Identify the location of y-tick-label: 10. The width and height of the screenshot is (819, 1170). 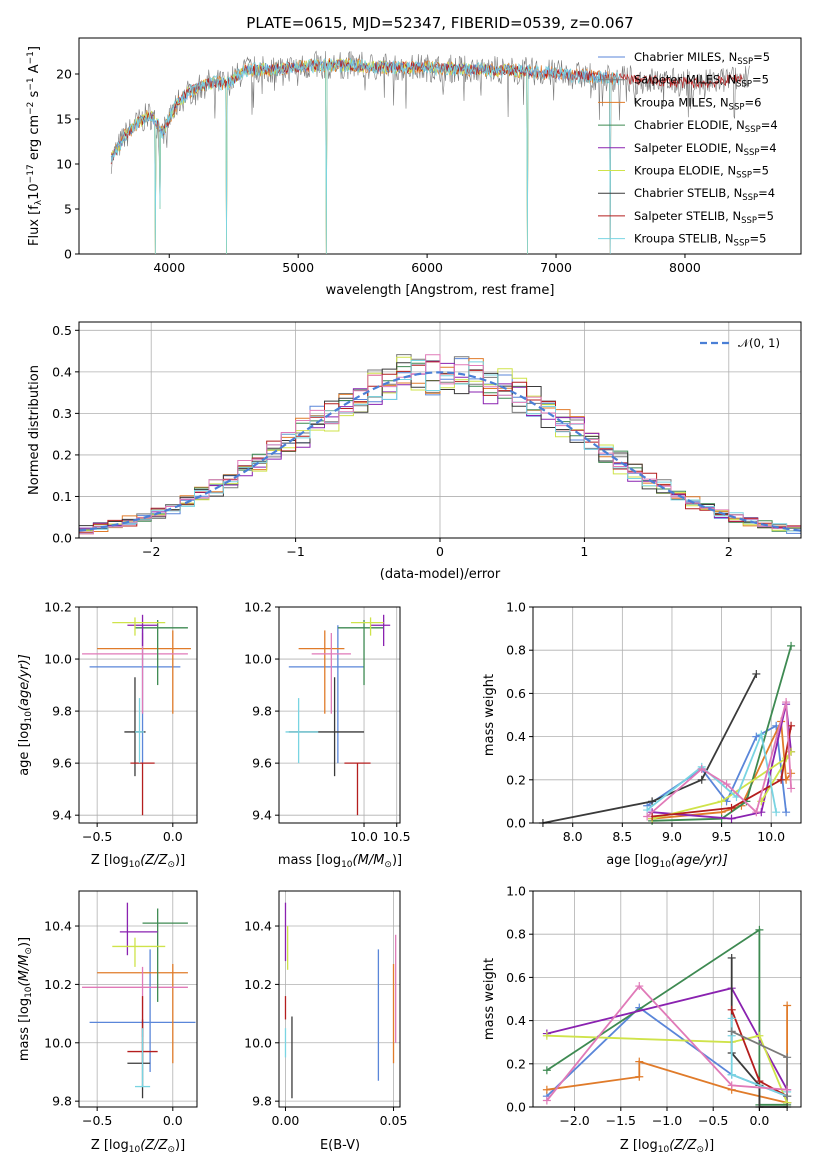
(64, 164).